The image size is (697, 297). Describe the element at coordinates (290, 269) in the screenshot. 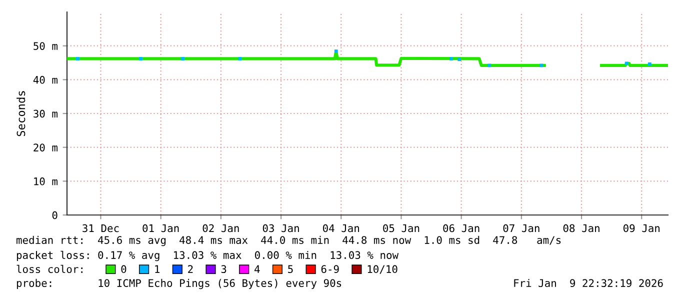

I see `legend-label: 5` at that location.